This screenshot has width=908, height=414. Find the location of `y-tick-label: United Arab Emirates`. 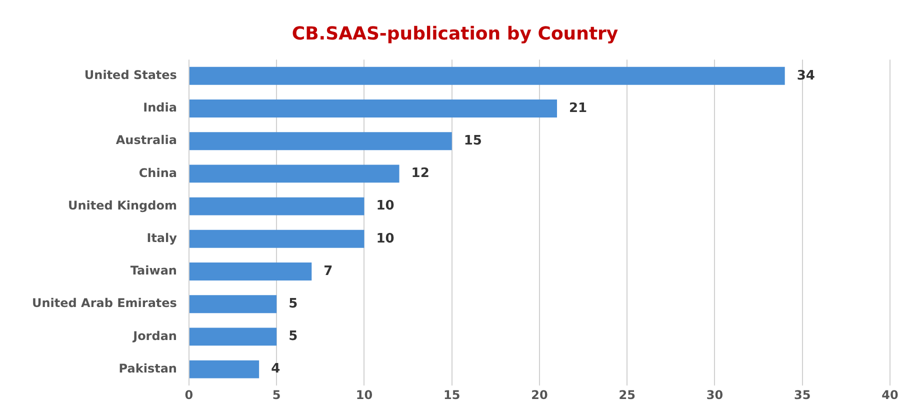

y-tick-label: United Arab Emirates is located at coordinates (104, 303).